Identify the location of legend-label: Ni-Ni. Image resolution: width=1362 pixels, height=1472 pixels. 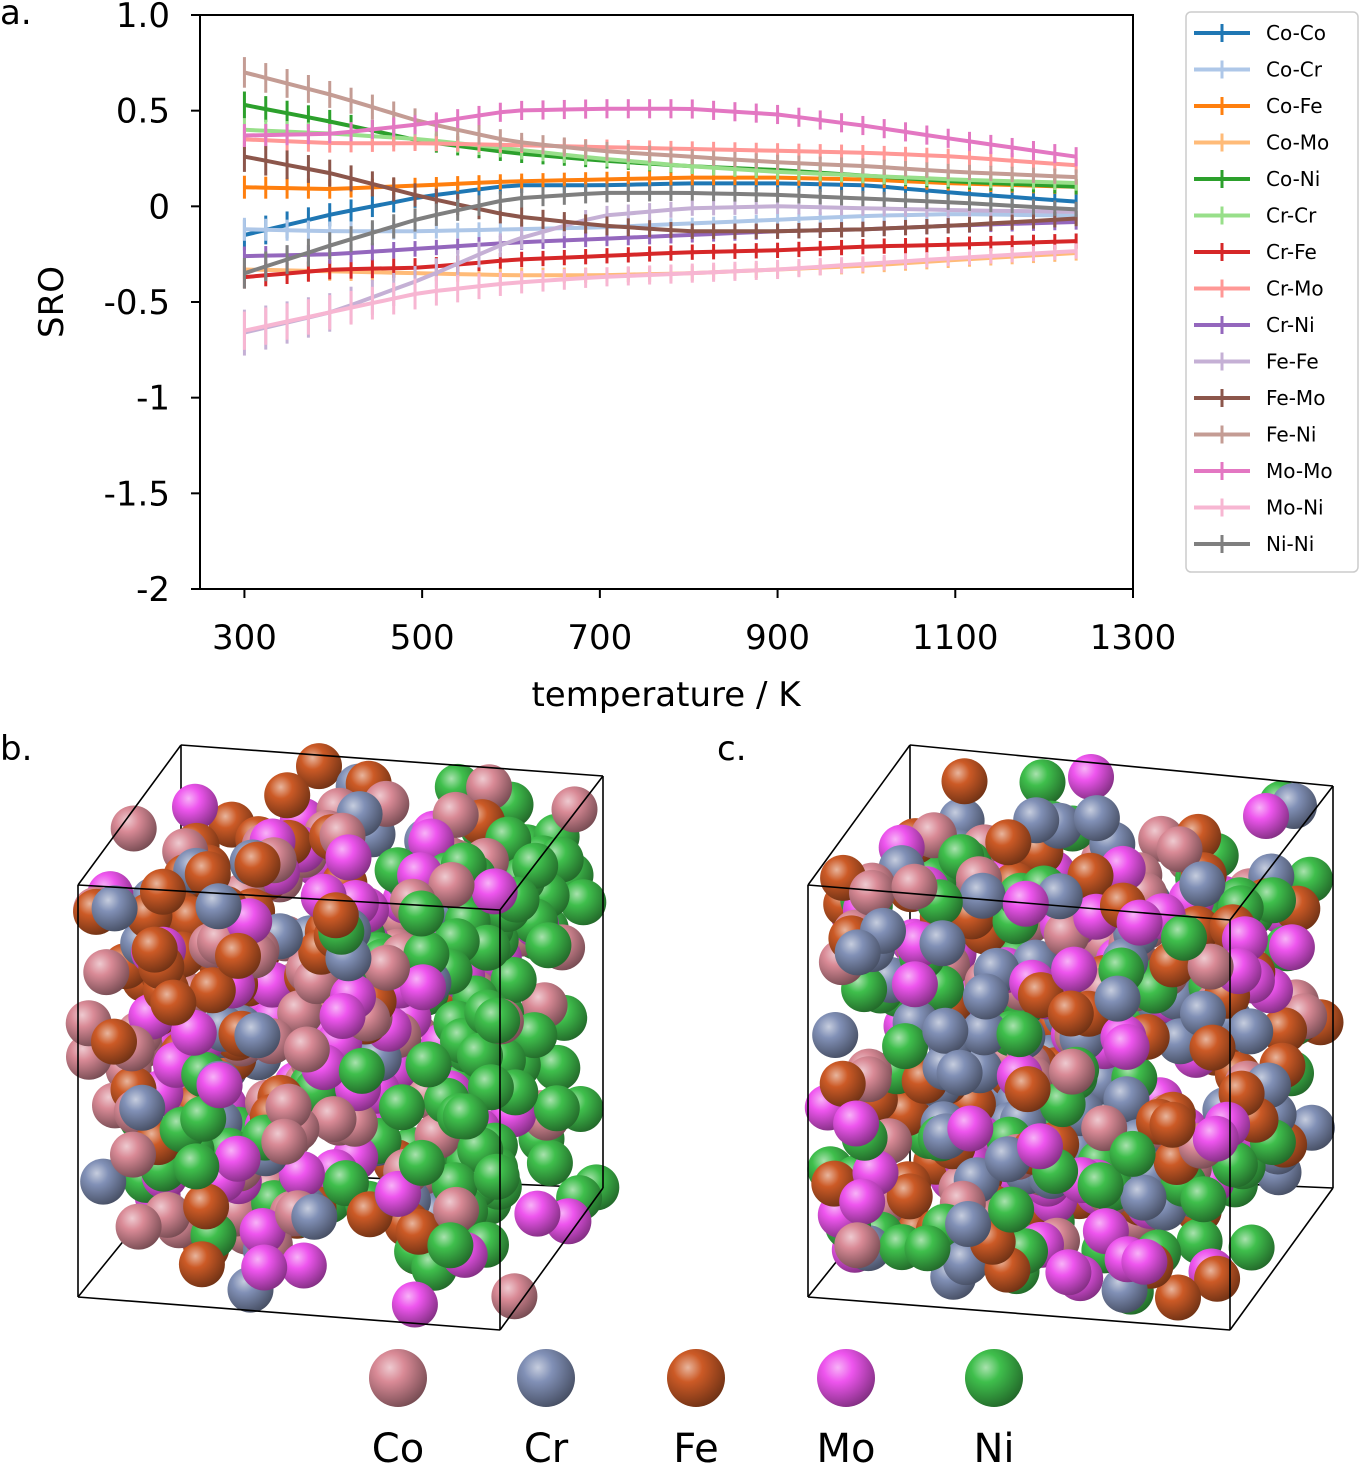
(1290, 544).